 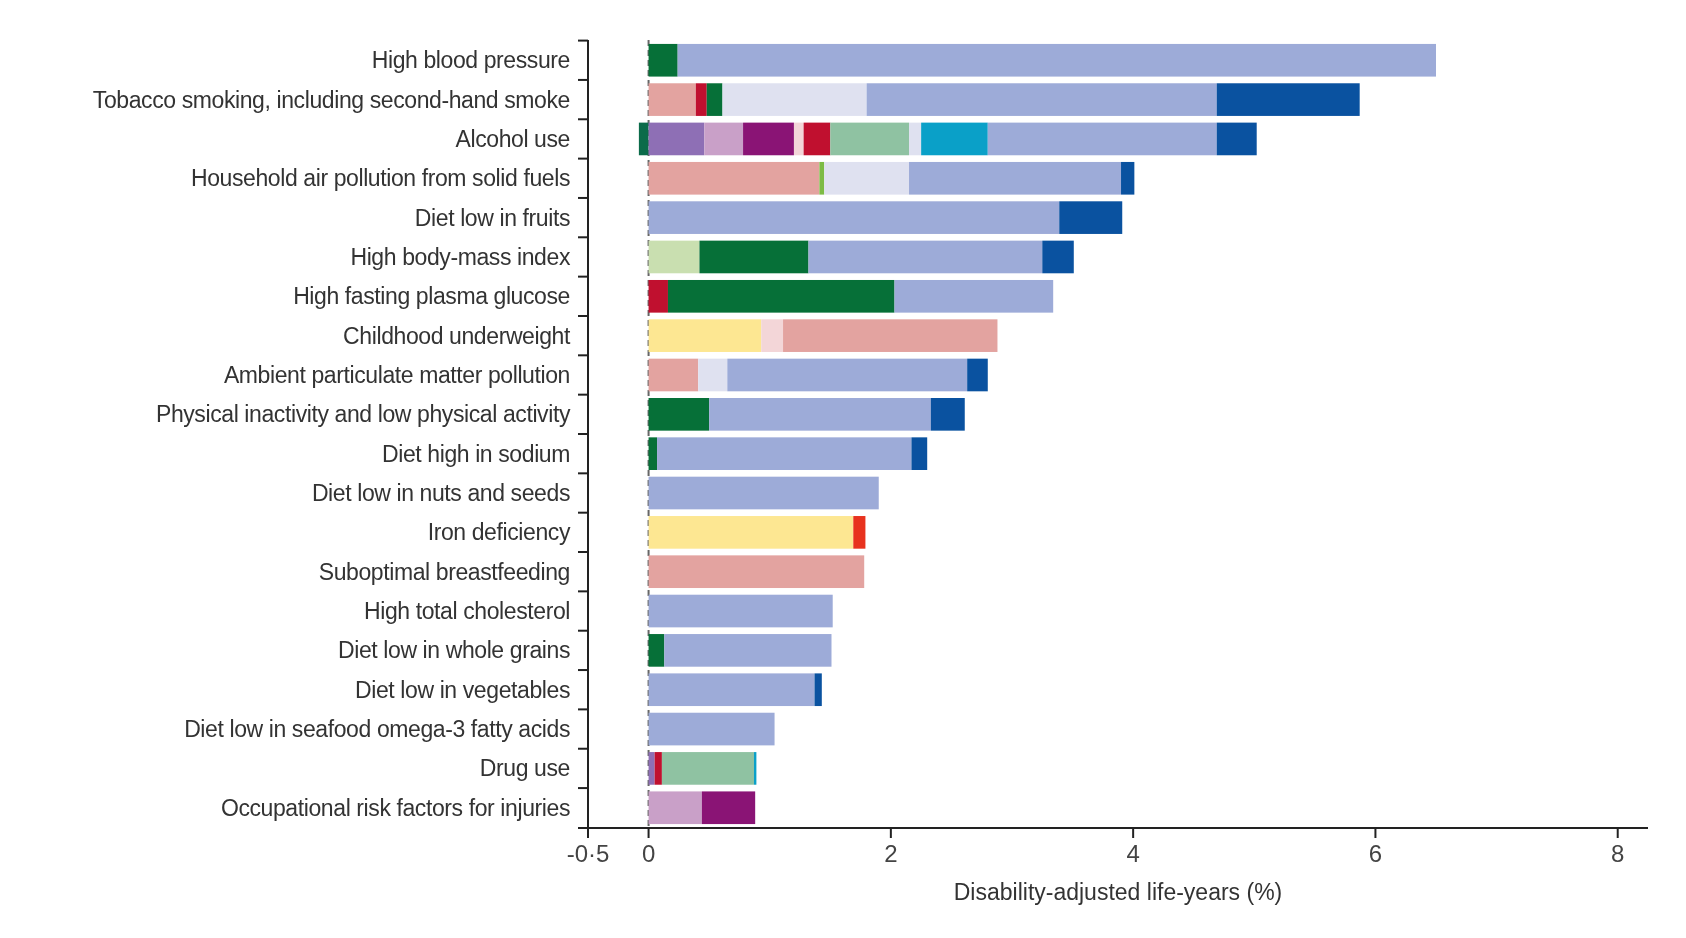 I want to click on x-tick-label: 8, so click(x=1618, y=853).